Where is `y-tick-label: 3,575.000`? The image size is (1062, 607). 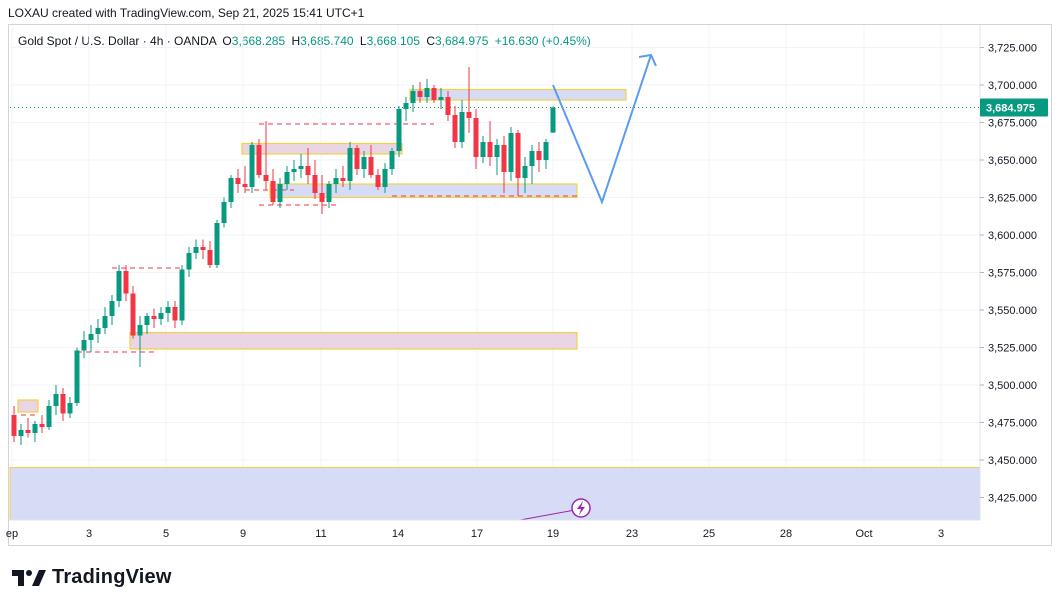
y-tick-label: 3,575.000 is located at coordinates (1012, 274).